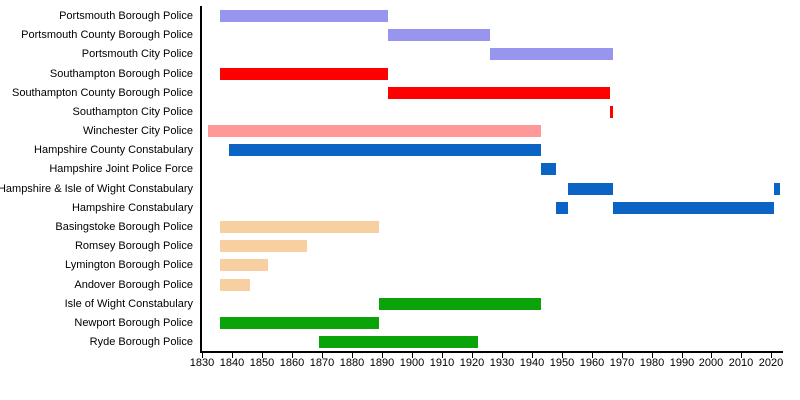 The width and height of the screenshot is (800, 400). What do you see at coordinates (96, 189) in the screenshot?
I see `row-label: Hampshire & Isle of Wight Constabulary` at bounding box center [96, 189].